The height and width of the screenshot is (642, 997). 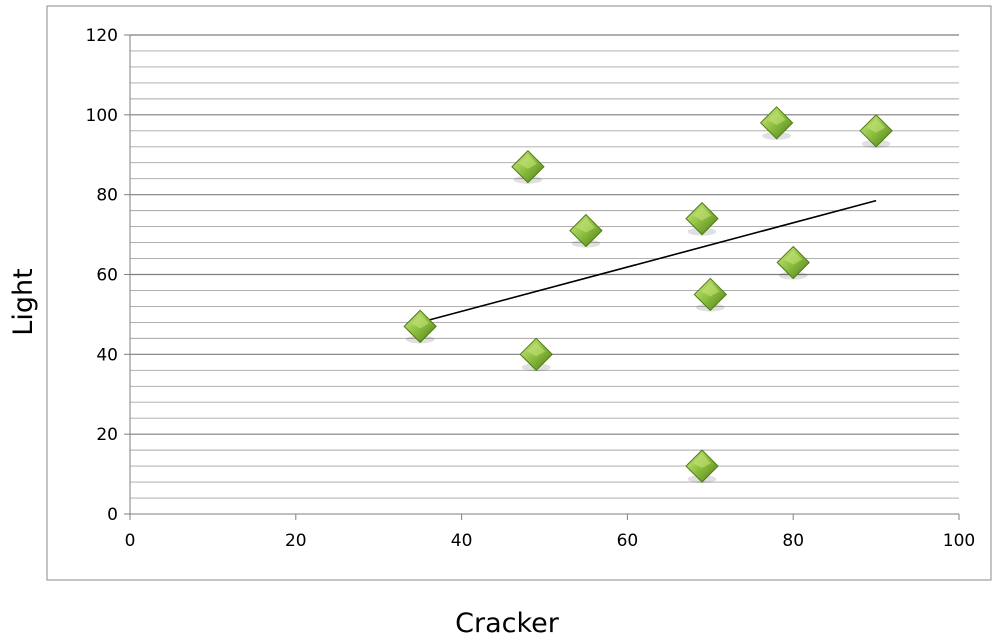 What do you see at coordinates (102, 36) in the screenshot?
I see `y-tick-label: 120` at bounding box center [102, 36].